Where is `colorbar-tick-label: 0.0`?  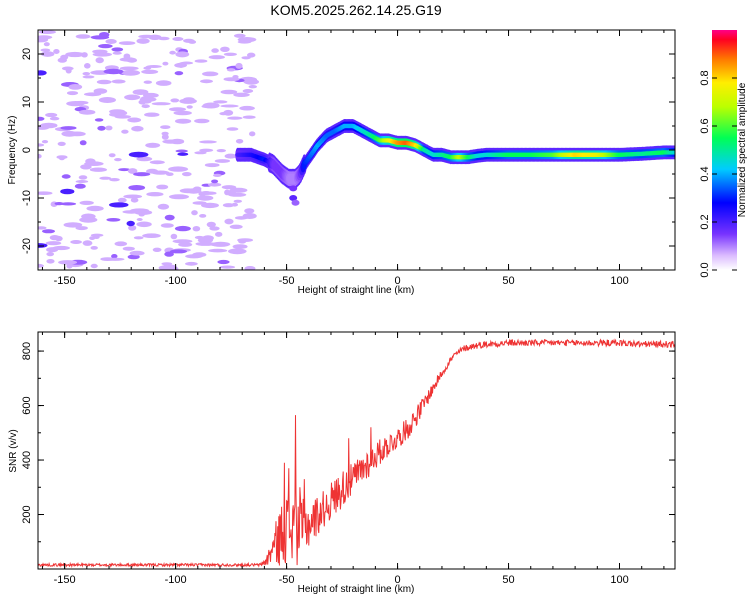
colorbar-tick-label: 0.0 is located at coordinates (705, 269).